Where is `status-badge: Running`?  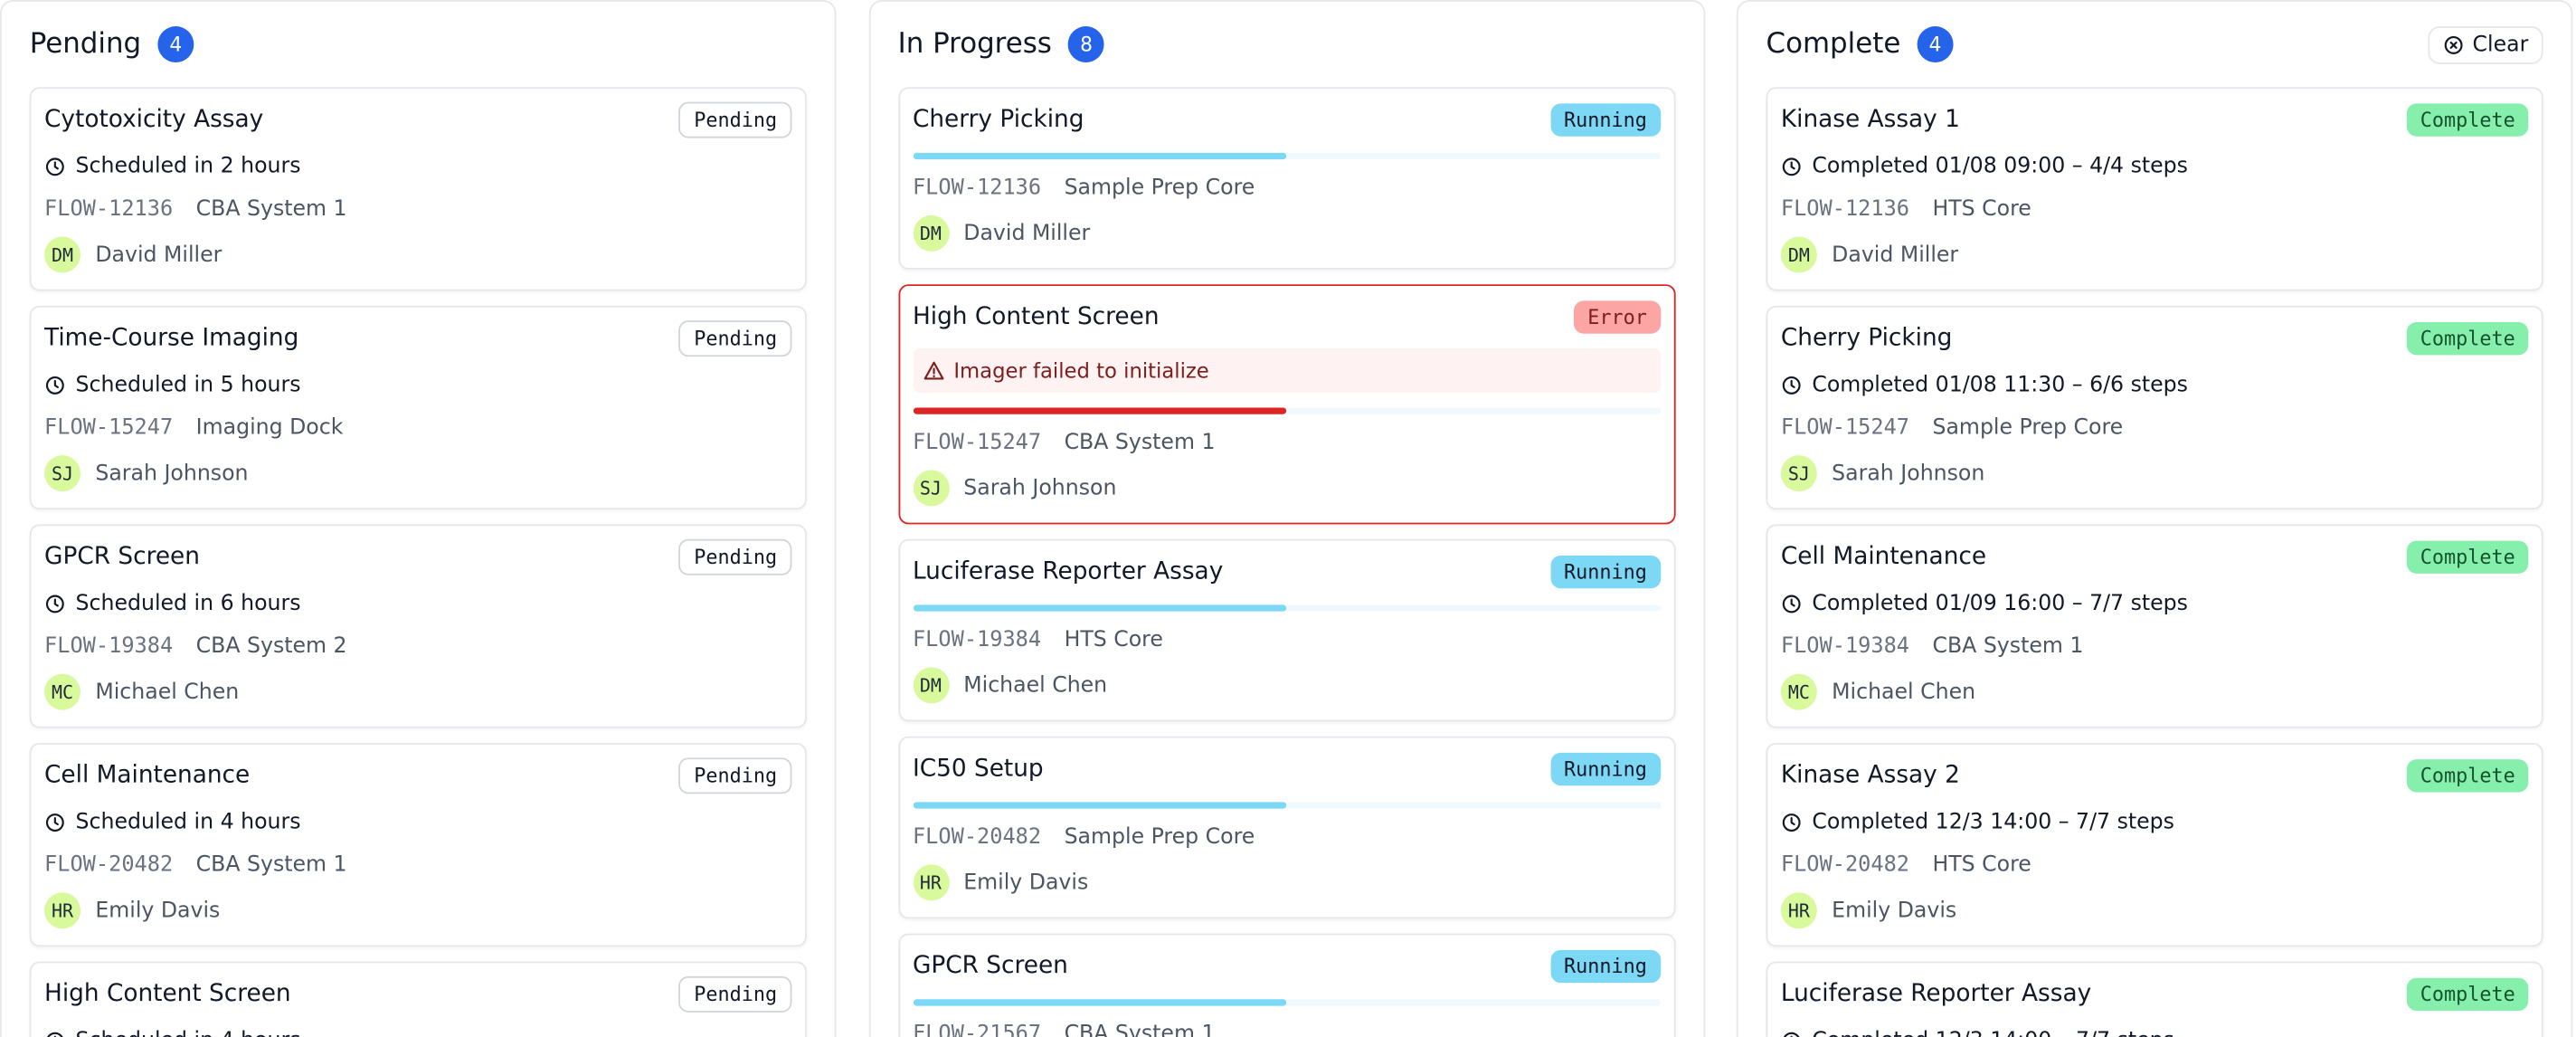
status-badge: Running is located at coordinates (1605, 966).